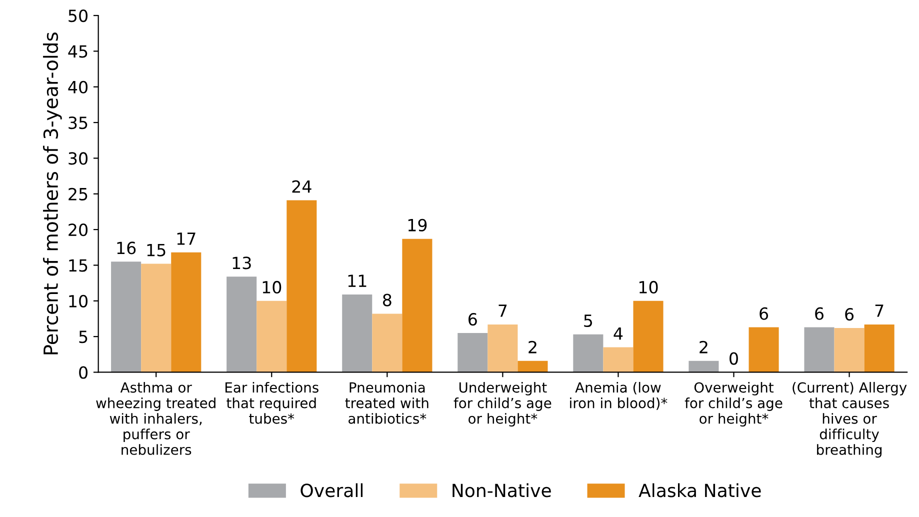 The height and width of the screenshot is (517, 919). What do you see at coordinates (619, 396) in the screenshot?
I see `x-tick-label: Anemia (low iron in blood)*` at bounding box center [619, 396].